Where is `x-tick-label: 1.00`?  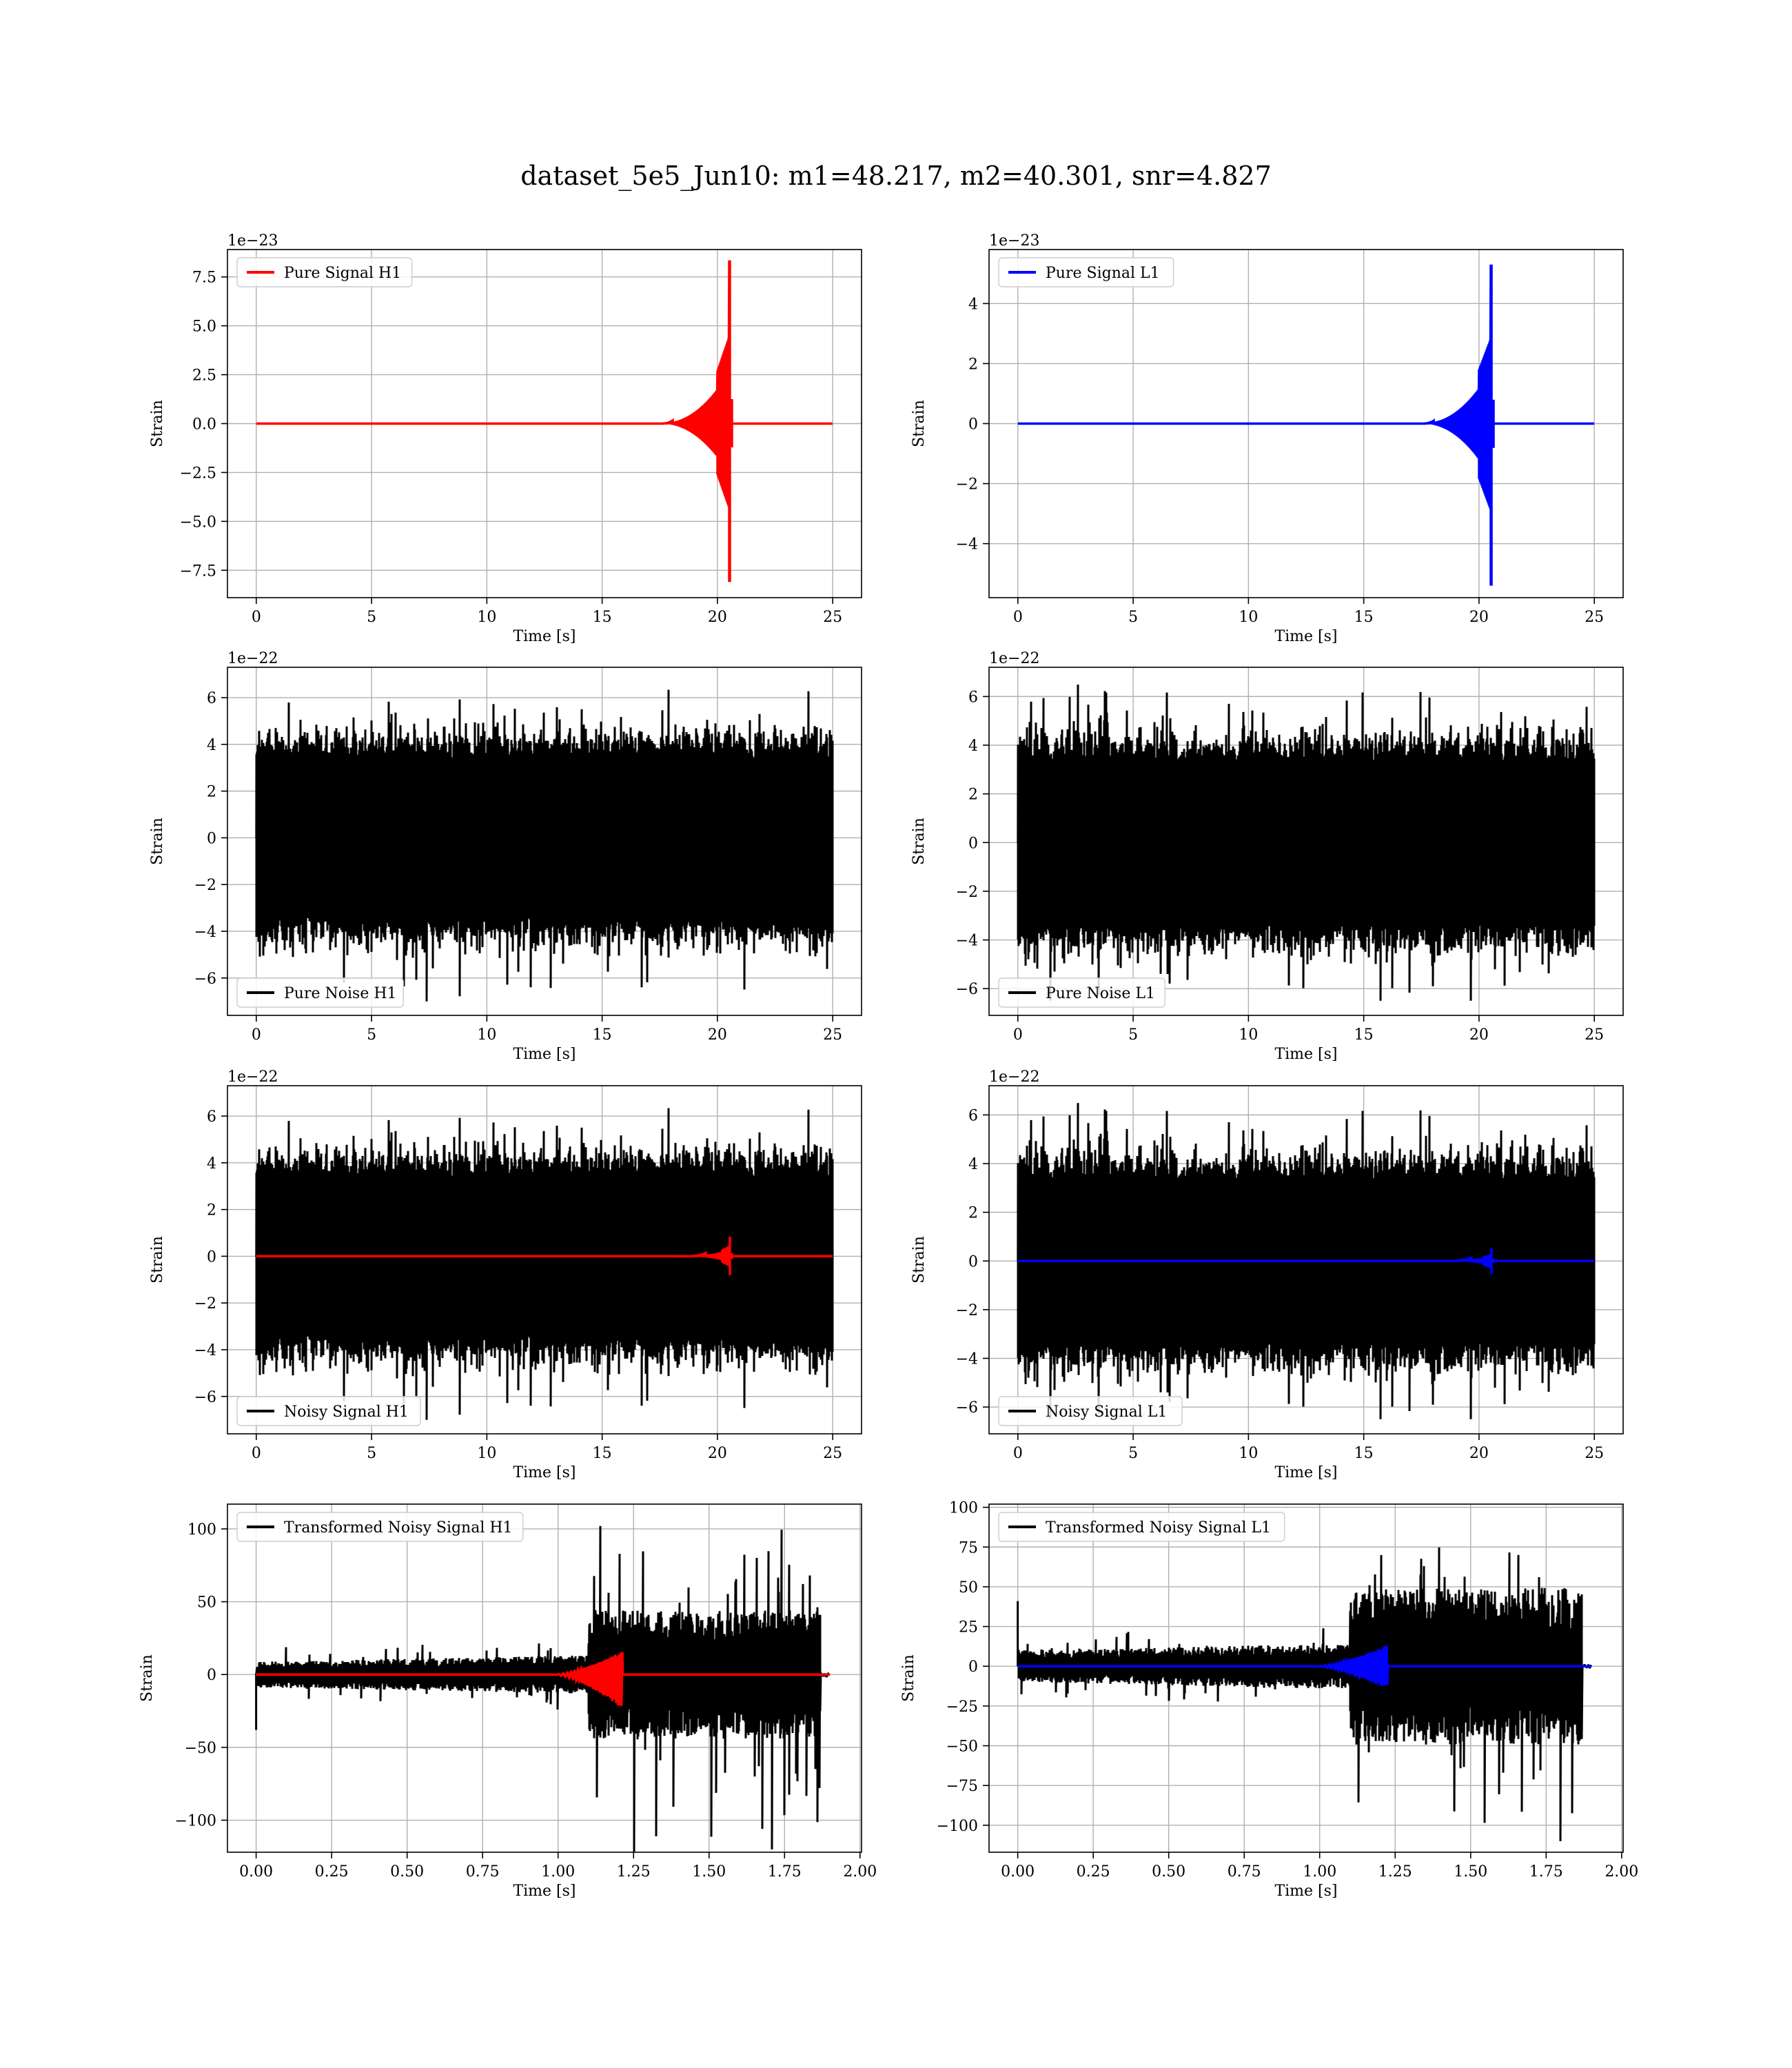
x-tick-label: 1.00 is located at coordinates (558, 1872).